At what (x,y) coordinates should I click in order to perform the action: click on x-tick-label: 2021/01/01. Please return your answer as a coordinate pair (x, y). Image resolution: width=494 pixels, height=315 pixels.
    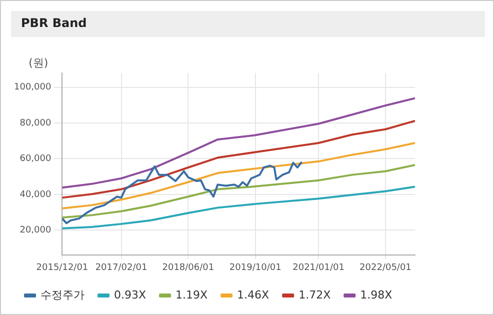
    Looking at the image, I should click on (318, 267).